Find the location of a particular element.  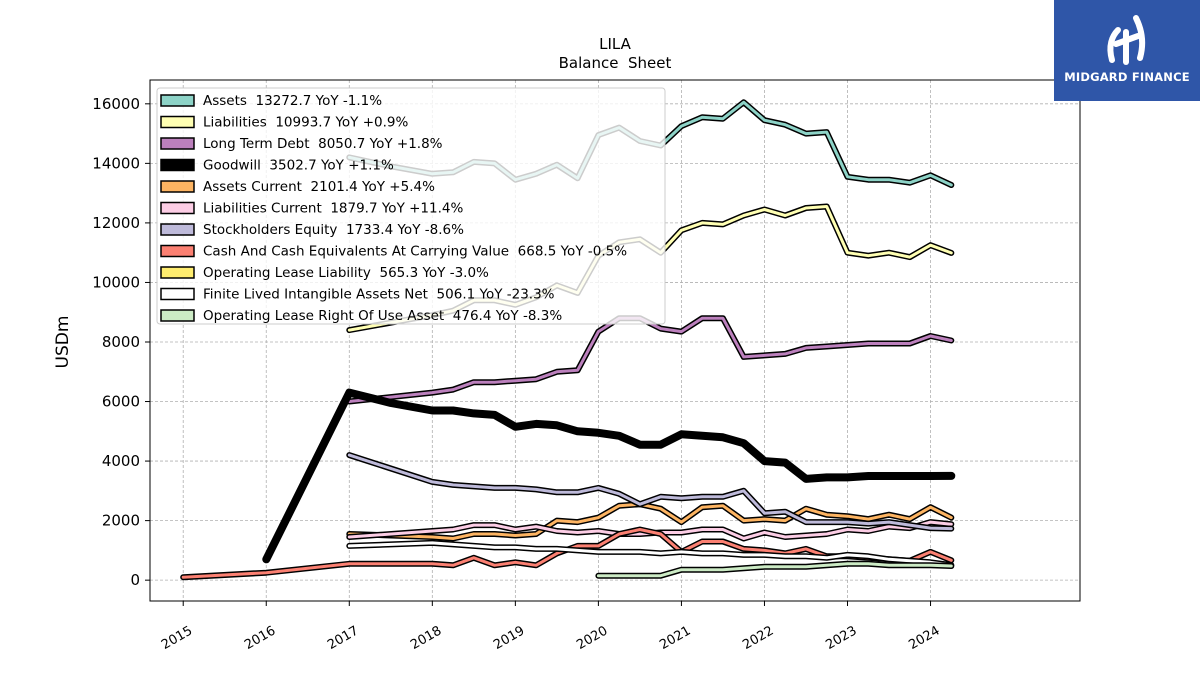

legend-box is located at coordinates (411, 206).